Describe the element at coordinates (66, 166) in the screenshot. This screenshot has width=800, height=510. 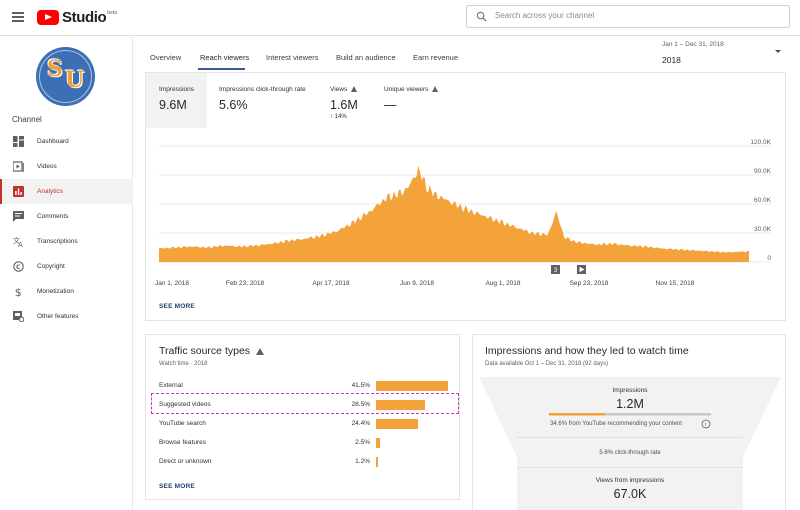
I see `sidebar-item-videos: Videos` at that location.